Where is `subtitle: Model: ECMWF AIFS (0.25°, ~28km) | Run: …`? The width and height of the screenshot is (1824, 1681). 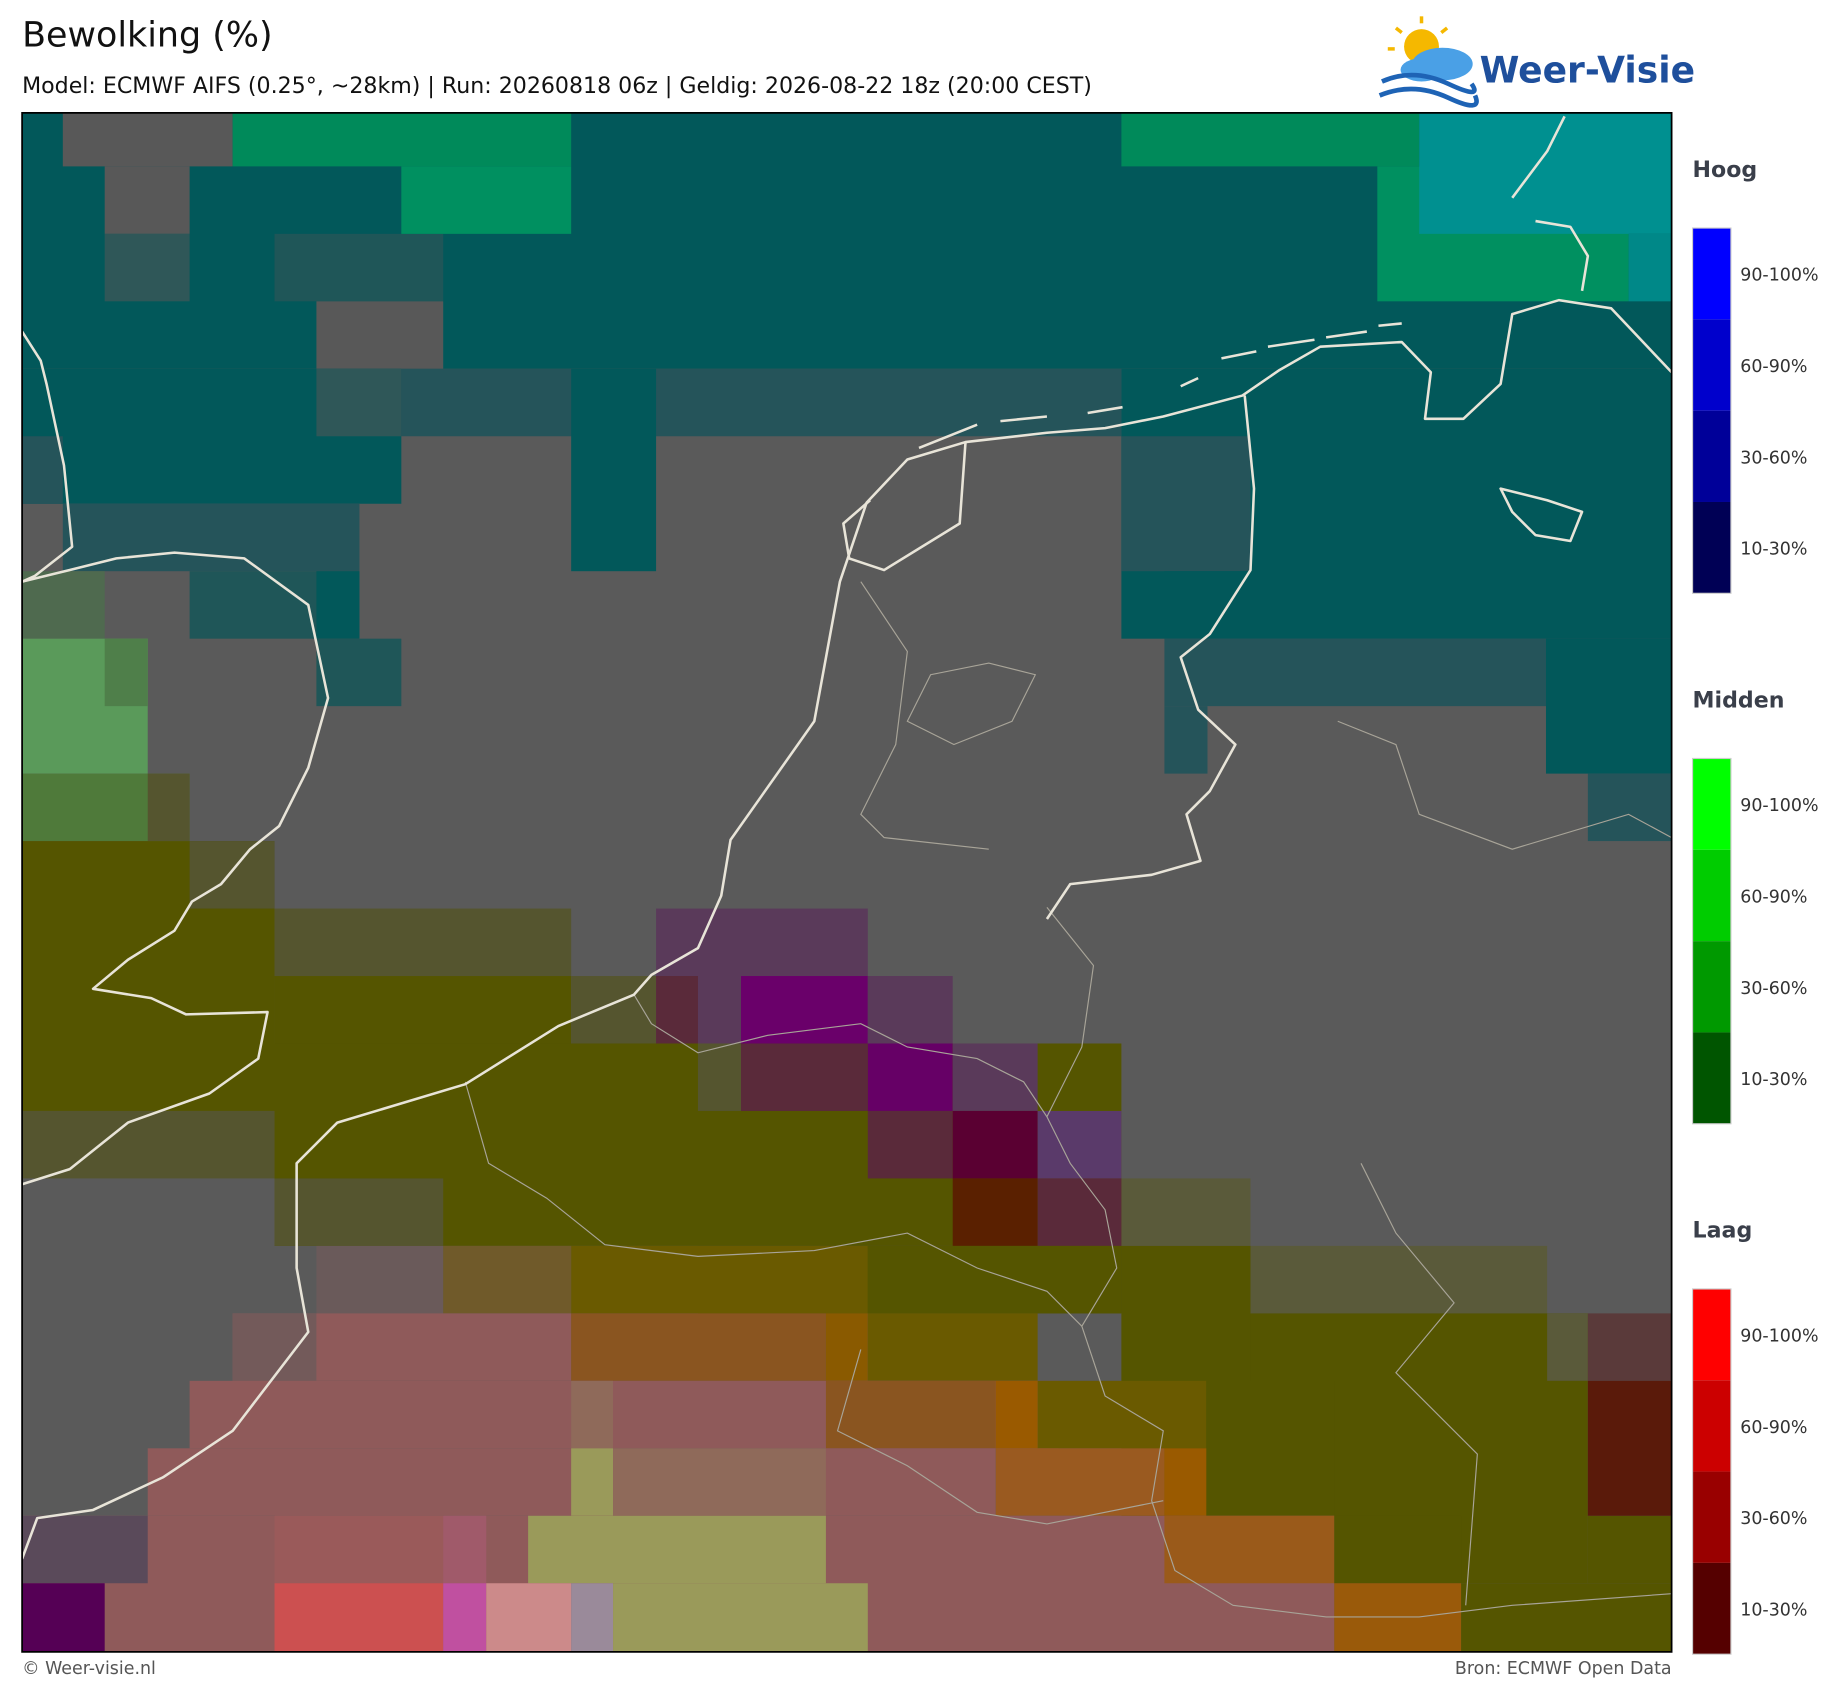
subtitle: Model: ECMWF AIFS (0.25°, ~28km) | Run: … is located at coordinates (557, 86).